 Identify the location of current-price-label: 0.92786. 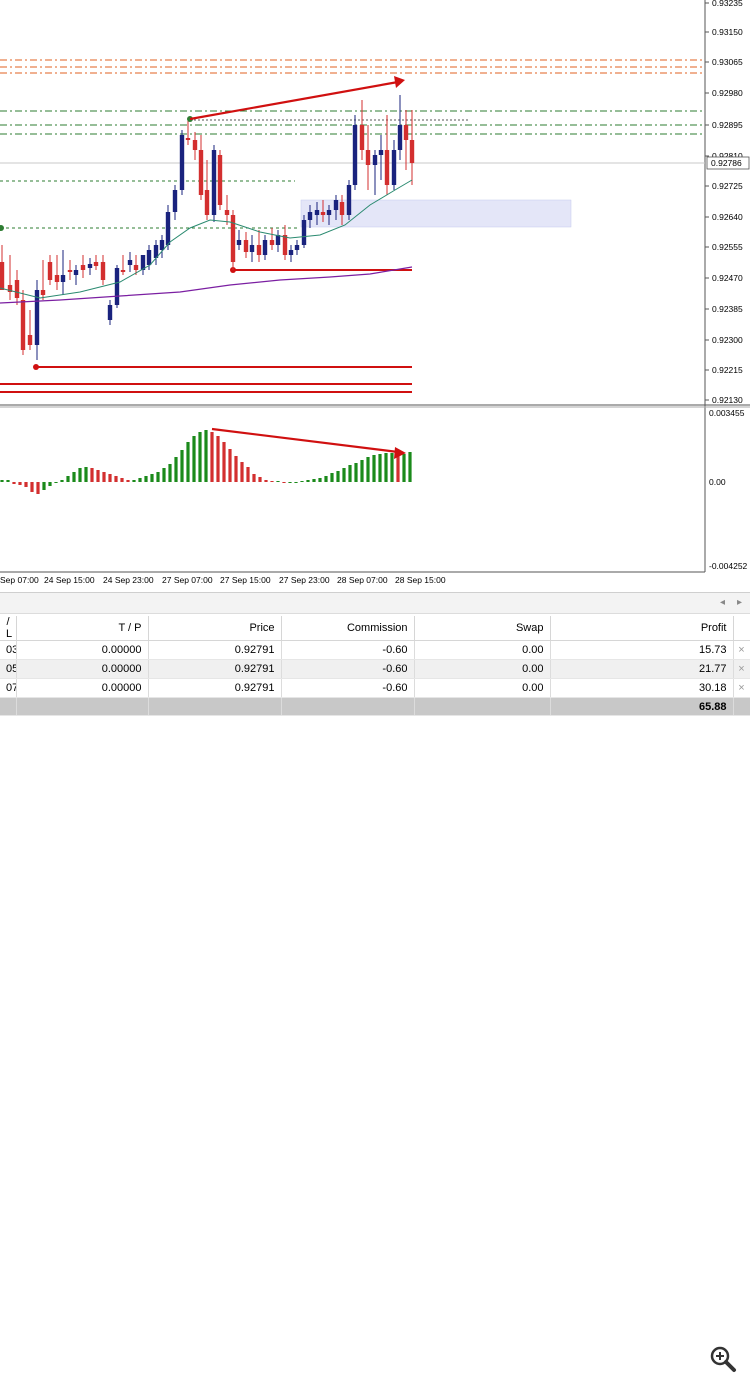
(726, 163).